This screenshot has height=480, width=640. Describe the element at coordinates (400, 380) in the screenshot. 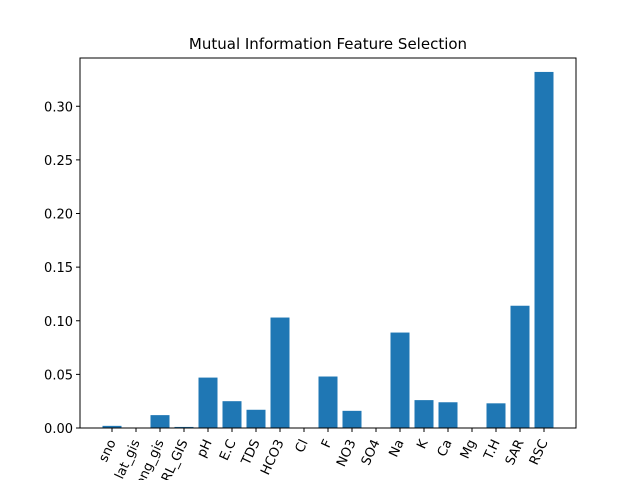

I see `bar-na` at that location.